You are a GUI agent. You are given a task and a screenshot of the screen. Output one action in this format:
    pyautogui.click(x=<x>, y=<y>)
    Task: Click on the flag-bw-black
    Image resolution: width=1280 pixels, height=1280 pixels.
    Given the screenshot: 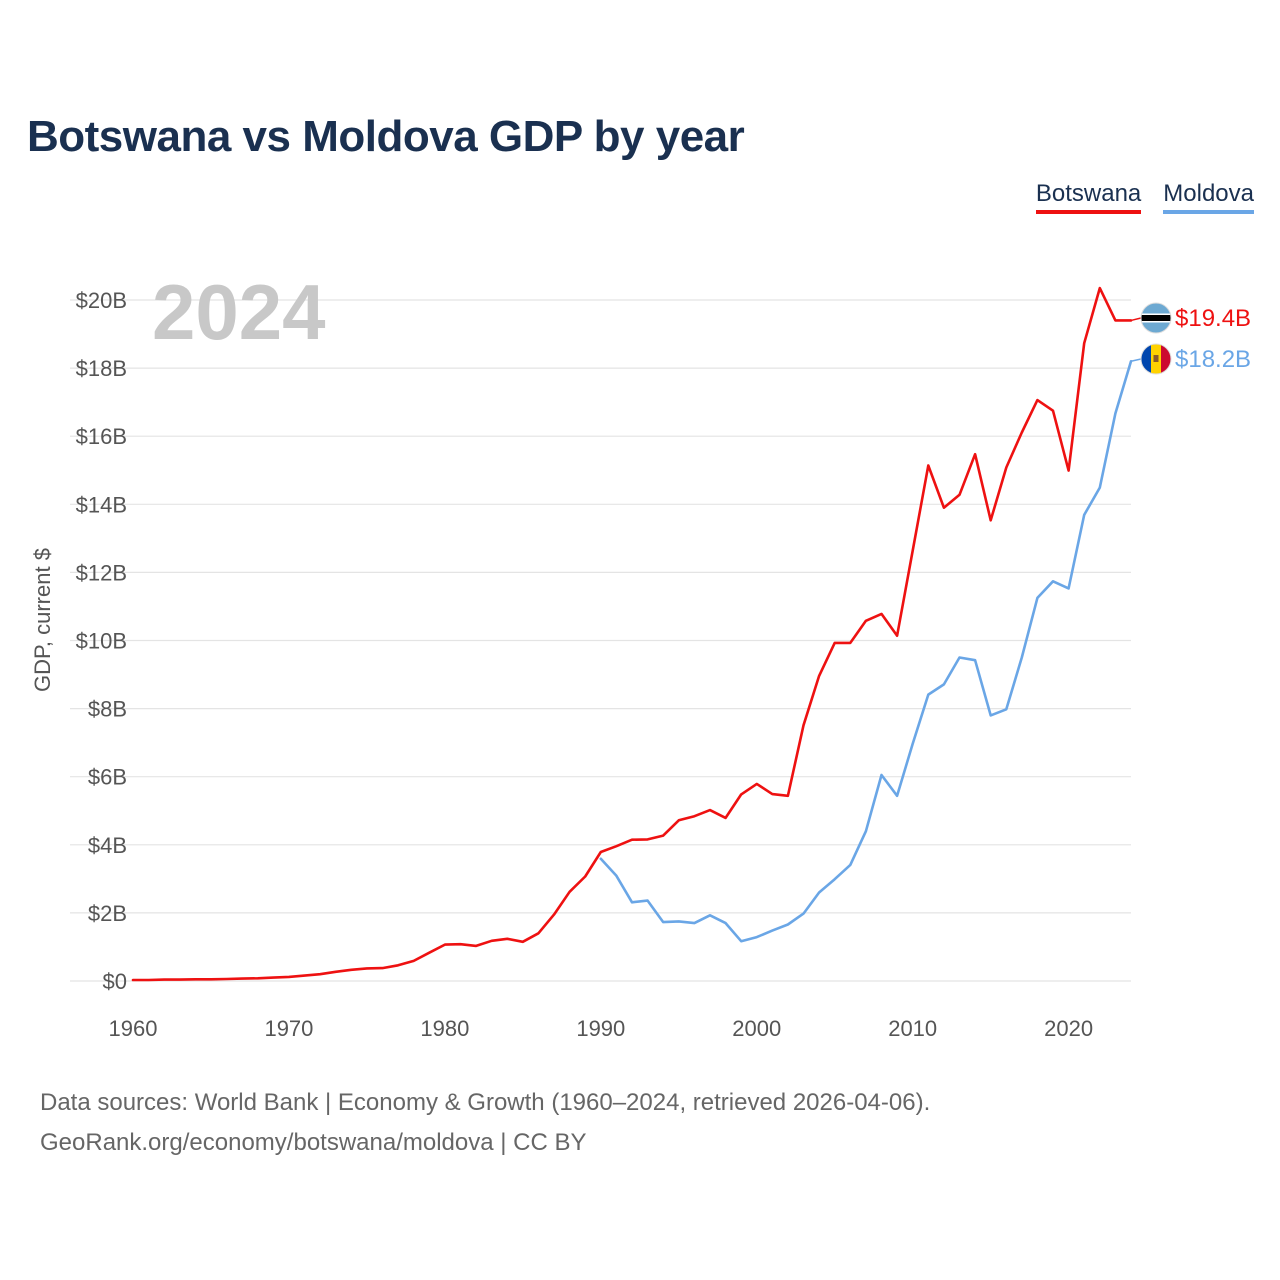 What is the action you would take?
    pyautogui.click(x=1156, y=318)
    